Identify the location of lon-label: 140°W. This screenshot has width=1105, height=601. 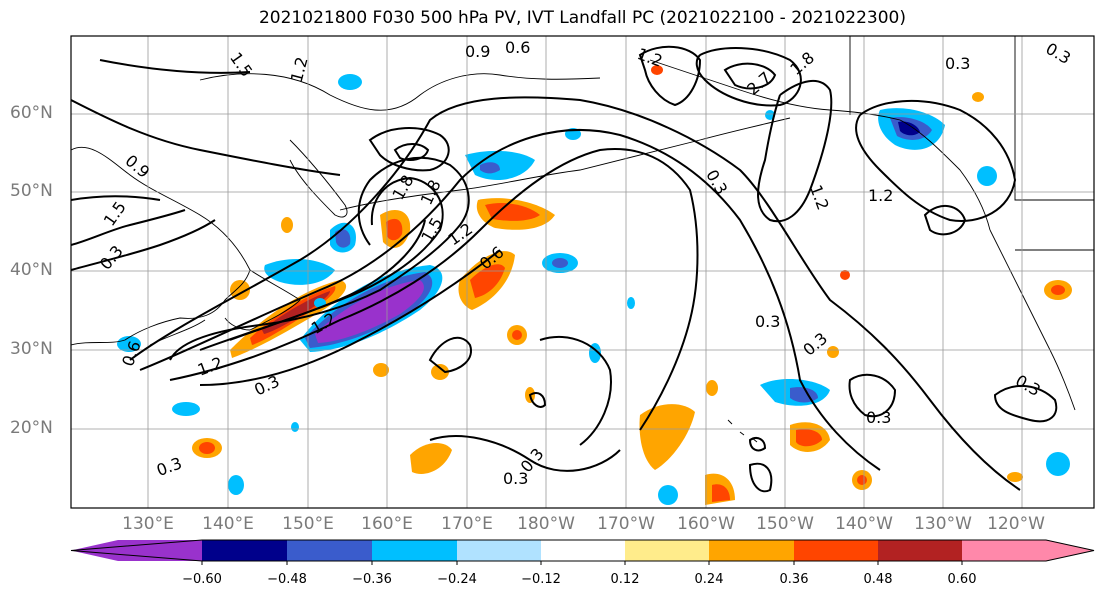
(864, 524).